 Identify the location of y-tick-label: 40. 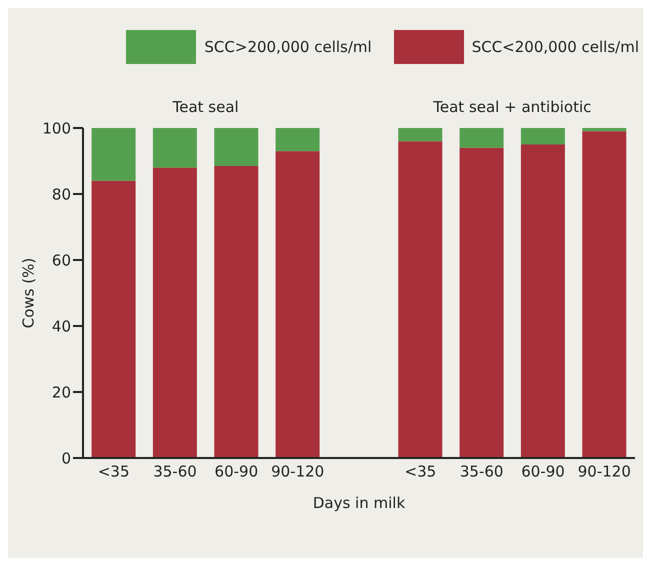
(61, 326).